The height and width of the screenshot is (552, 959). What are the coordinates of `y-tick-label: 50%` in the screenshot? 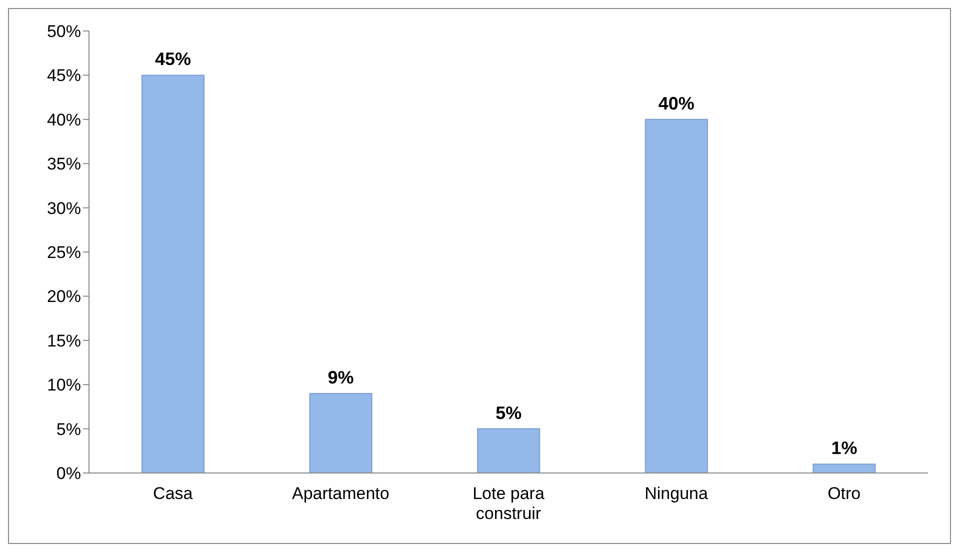 It's located at (63, 32).